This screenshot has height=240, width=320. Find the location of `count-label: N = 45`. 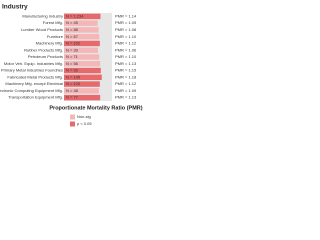

count-label: N = 45 is located at coordinates (72, 22).